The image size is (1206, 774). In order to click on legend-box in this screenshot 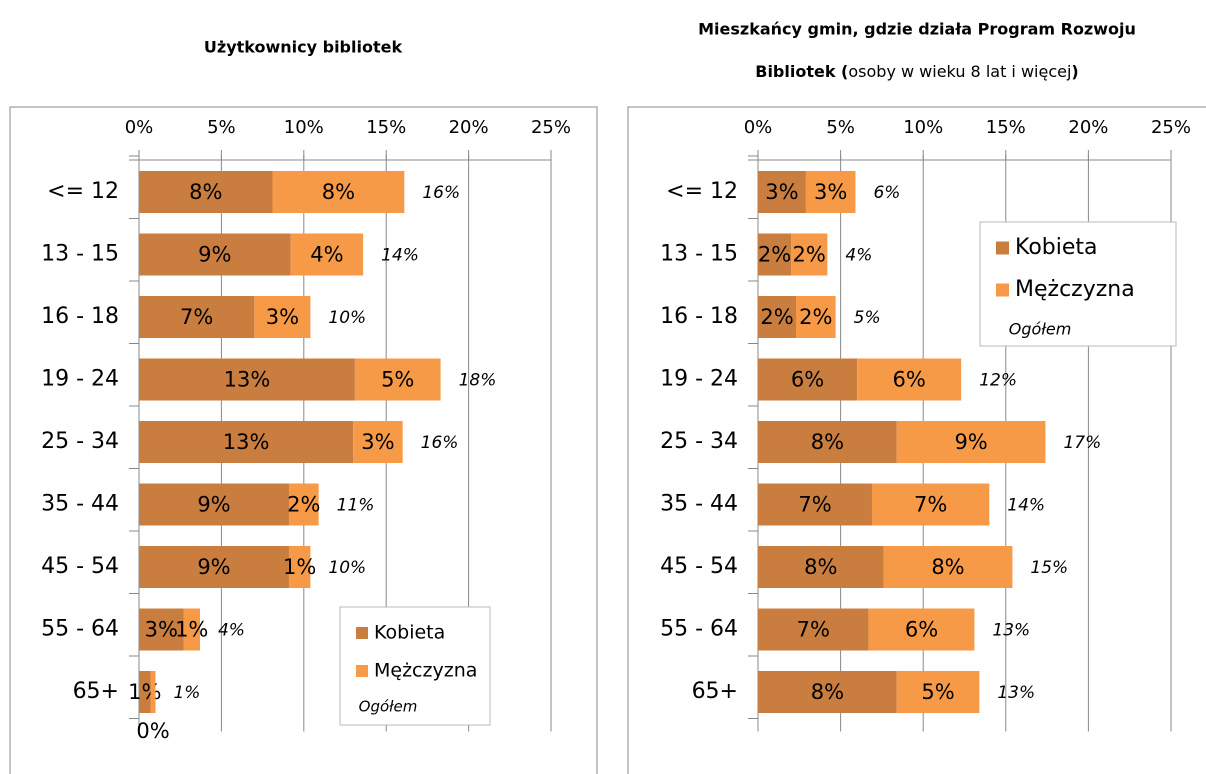, I will do `click(1078, 284)`.